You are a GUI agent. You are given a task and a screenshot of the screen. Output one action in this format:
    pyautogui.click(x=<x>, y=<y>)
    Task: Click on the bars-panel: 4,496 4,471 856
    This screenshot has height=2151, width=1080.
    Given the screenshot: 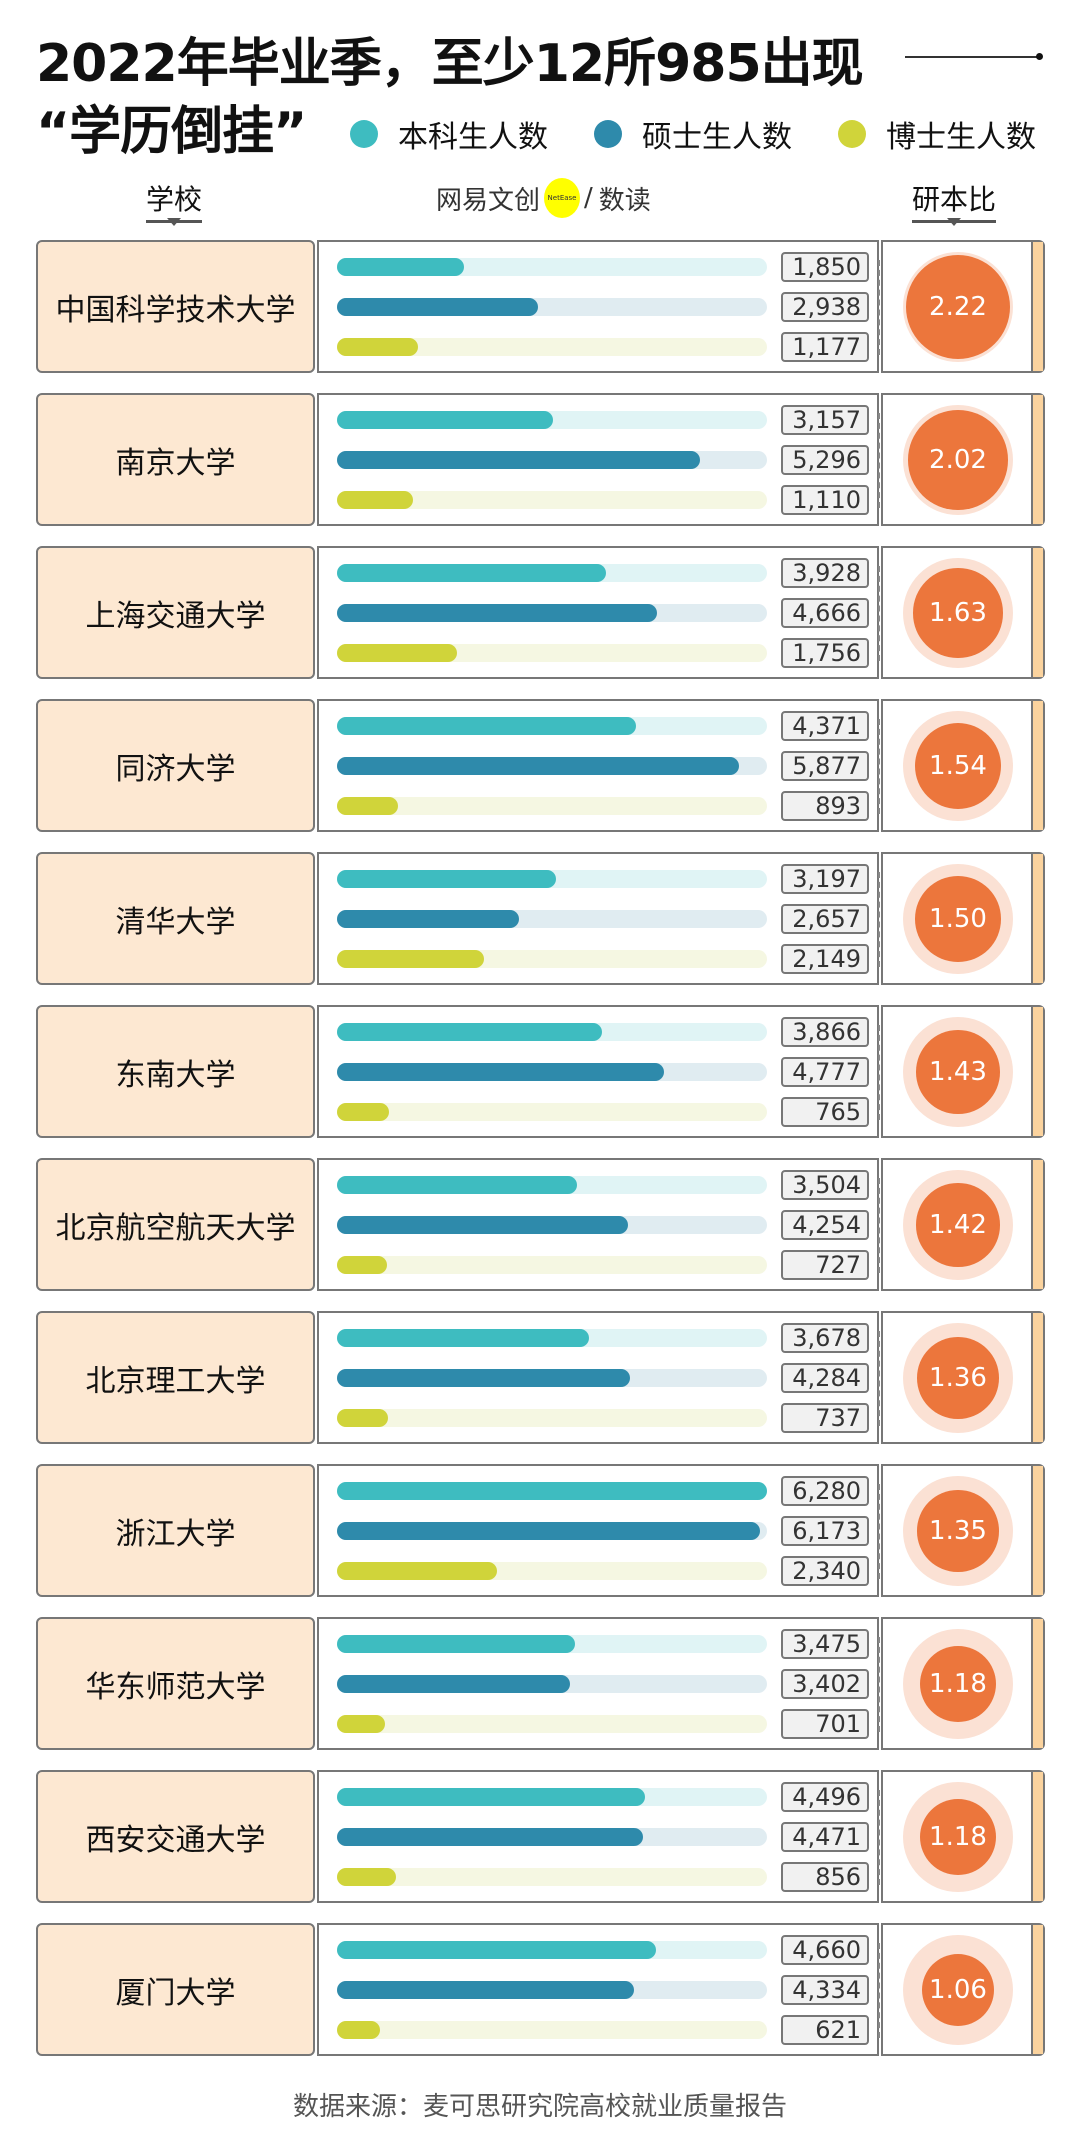 What is the action you would take?
    pyautogui.click(x=598, y=1836)
    